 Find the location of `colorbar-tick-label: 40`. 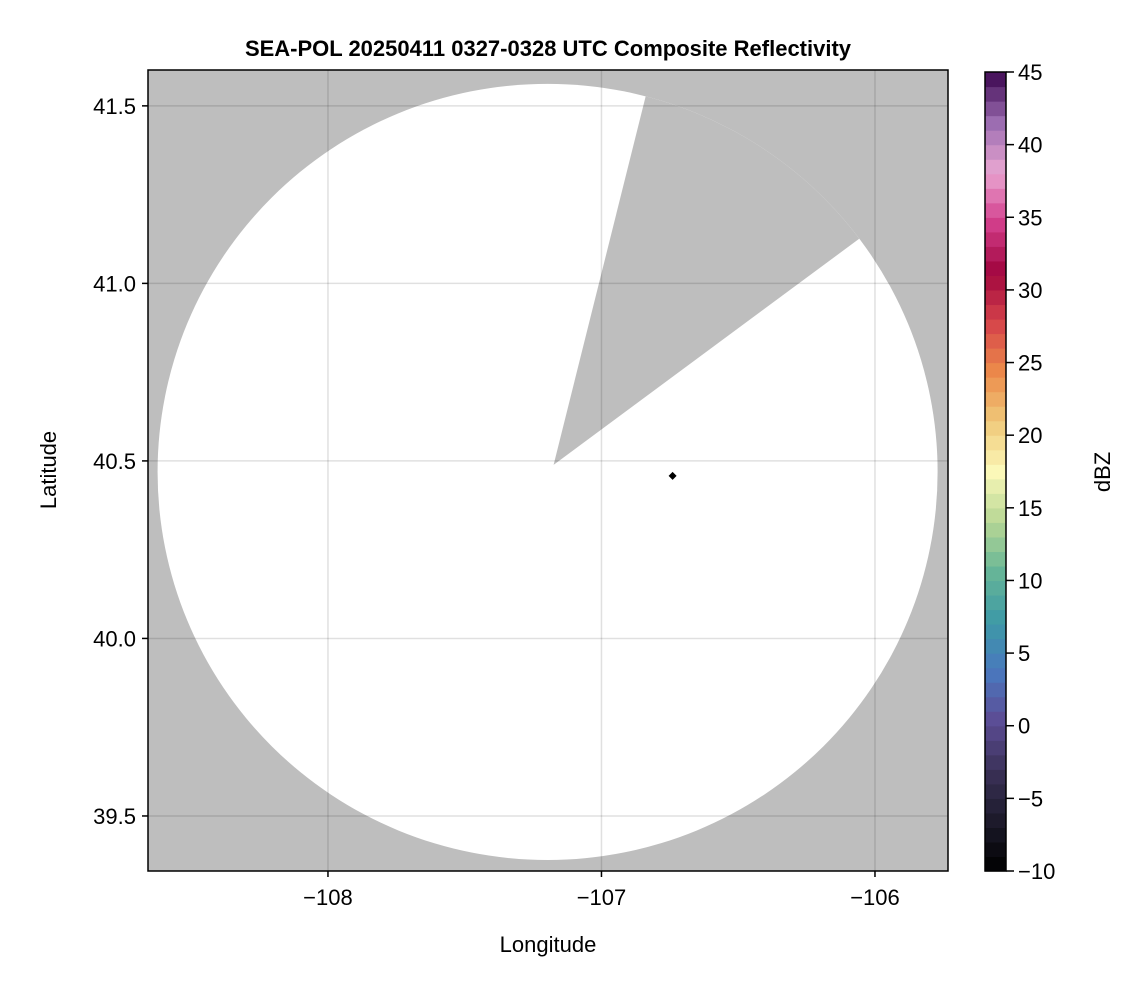

colorbar-tick-label: 40 is located at coordinates (1030, 145).